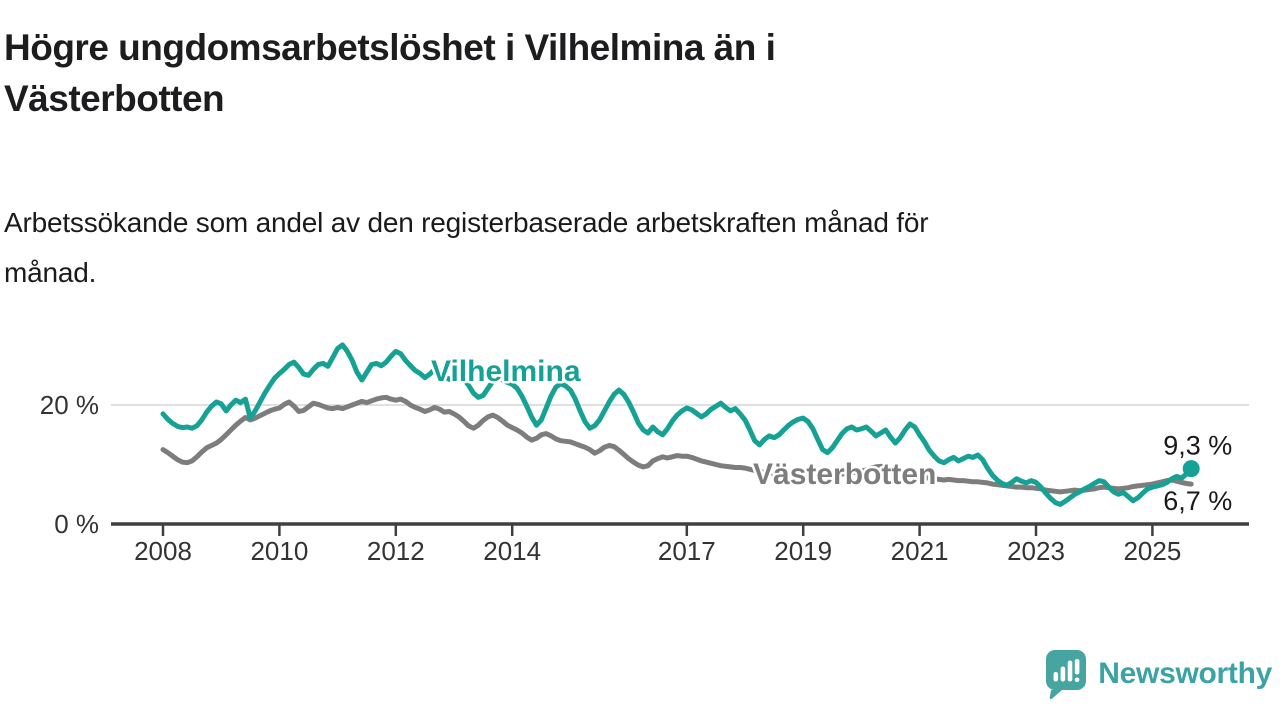 The height and width of the screenshot is (720, 1280). I want to click on x-tick-label-2021: 2021, so click(920, 551).